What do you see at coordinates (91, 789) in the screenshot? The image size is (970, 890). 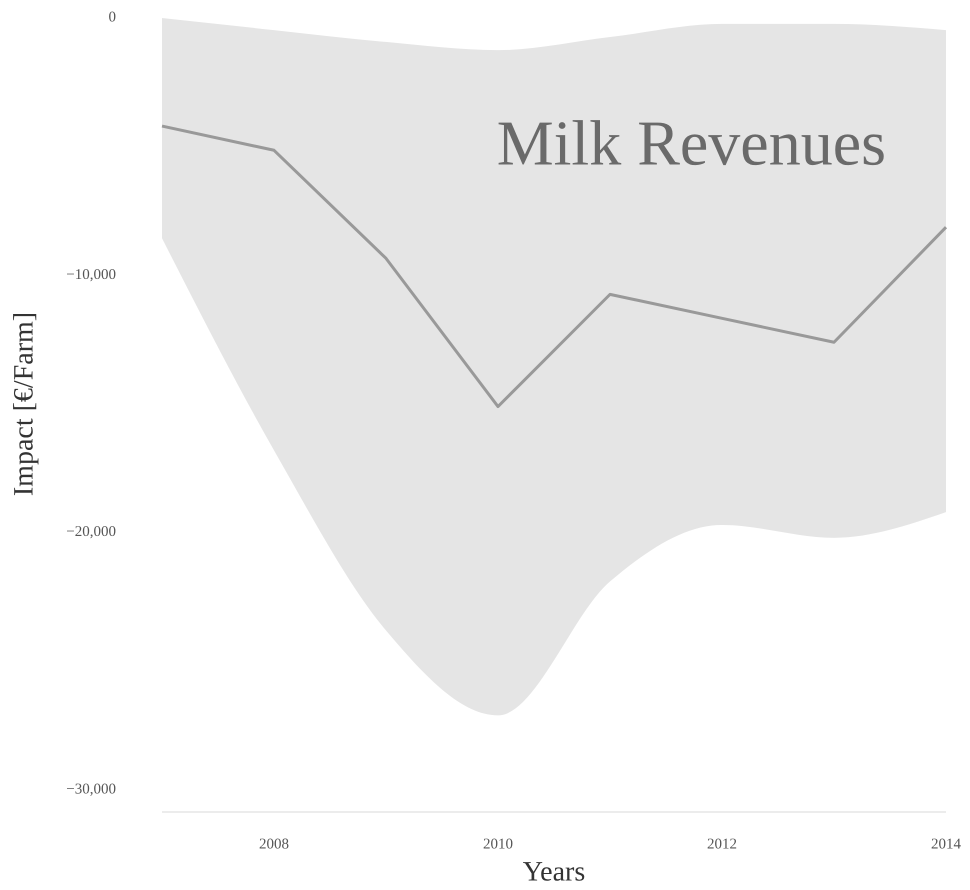 I see `y-tick-label: −30,000` at bounding box center [91, 789].